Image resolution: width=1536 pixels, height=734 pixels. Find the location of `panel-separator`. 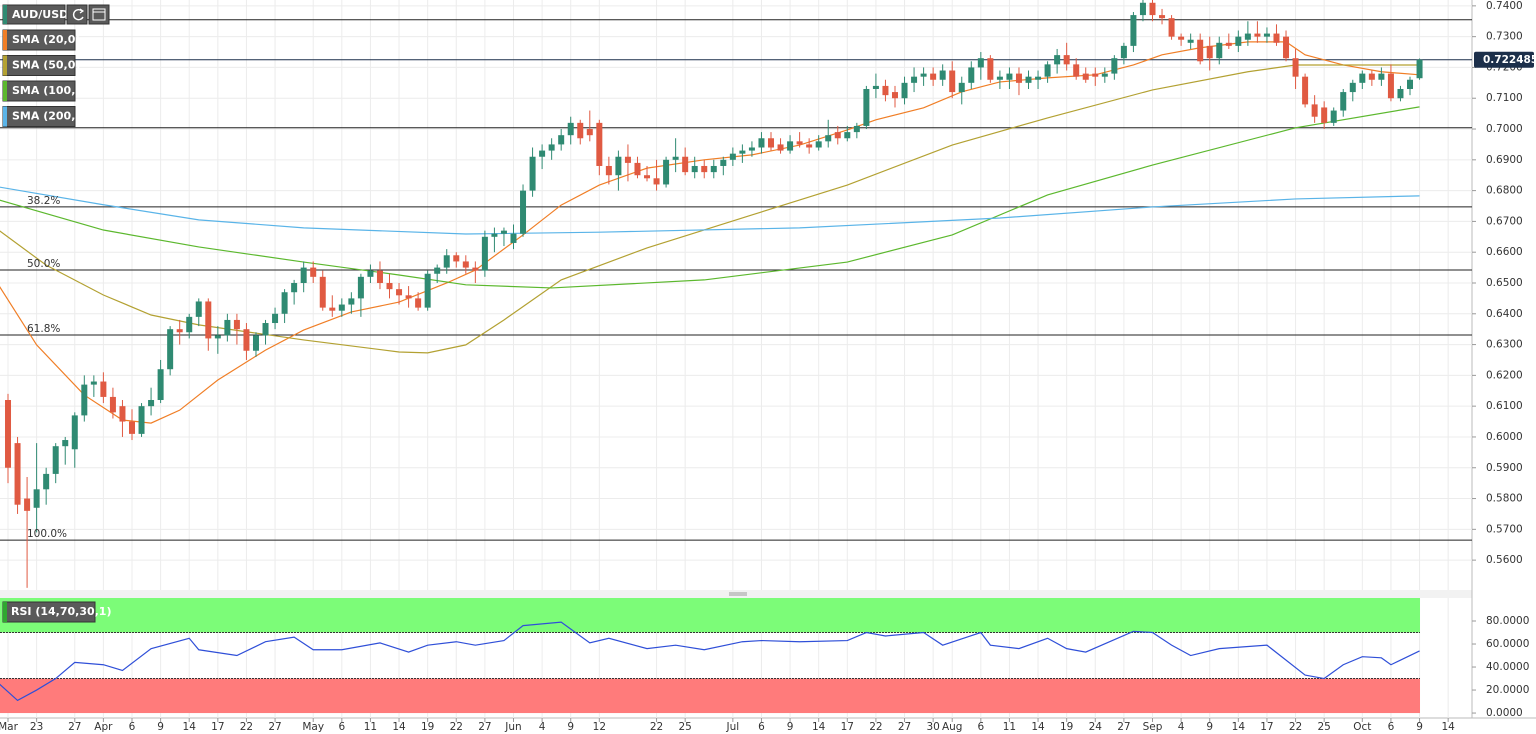

panel-separator is located at coordinates (736, 594).